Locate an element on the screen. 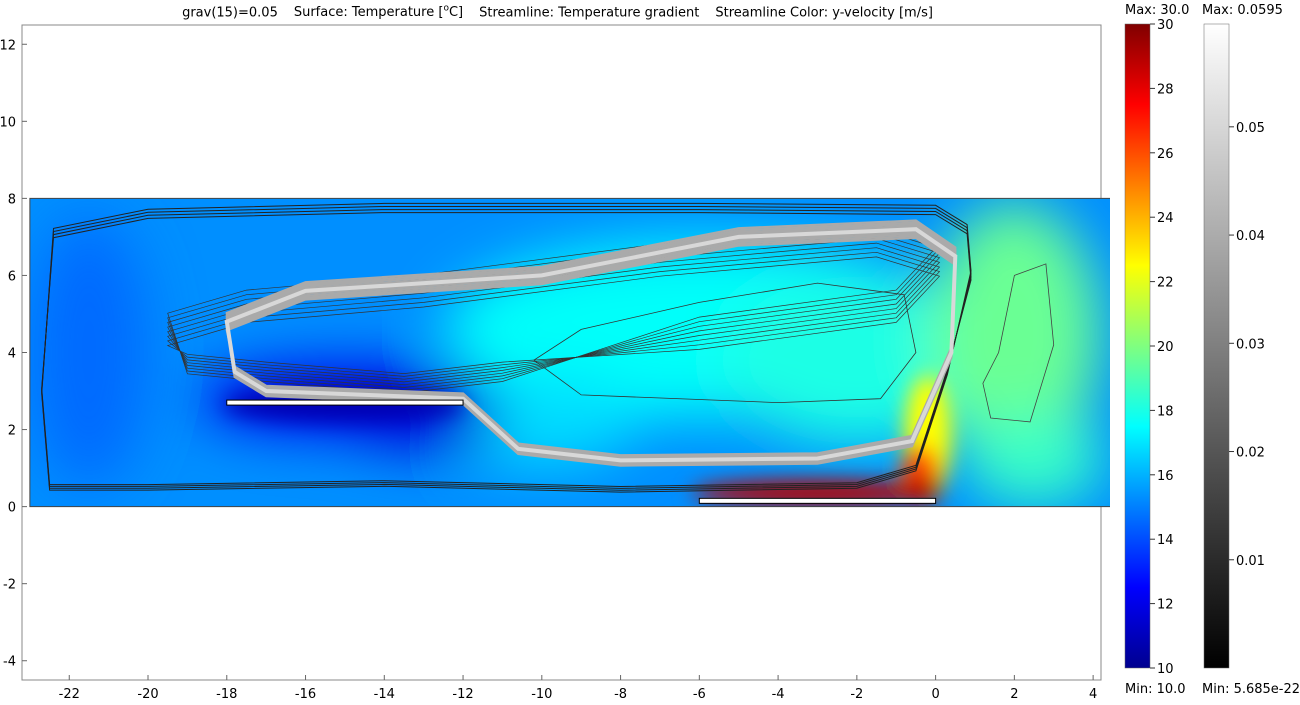 Image resolution: width=1300 pixels, height=705 pixels. velocity-tick-label: 0.04 is located at coordinates (1250, 236).